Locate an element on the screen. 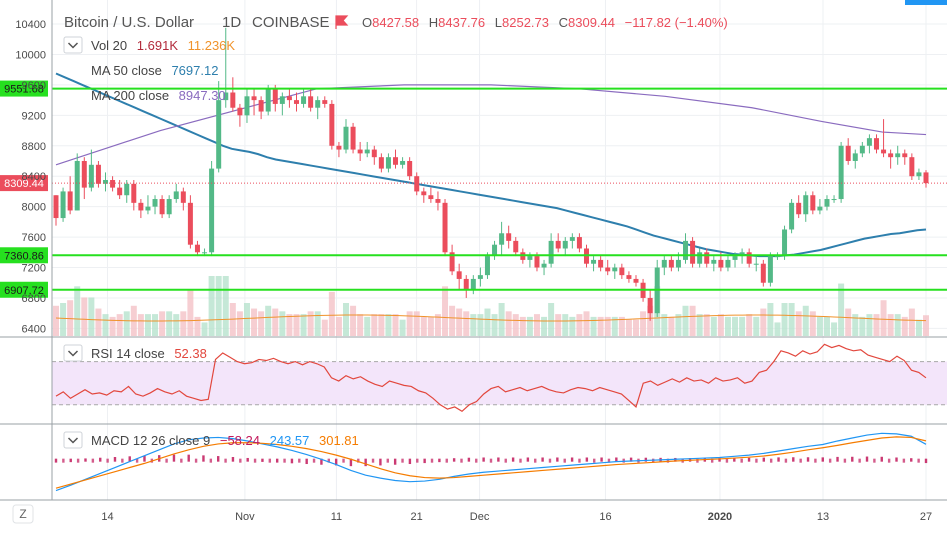 This screenshot has height=542, width=947. macd-signal-value: 301.81 is located at coordinates (339, 440).